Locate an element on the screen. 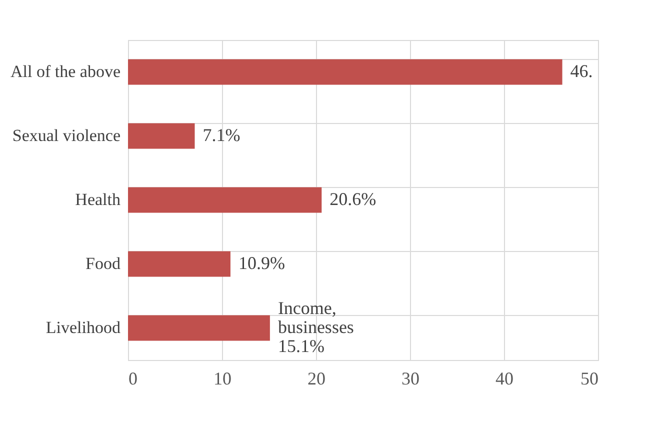 The width and height of the screenshot is (660, 448). x-tick-label: 50 is located at coordinates (589, 378).